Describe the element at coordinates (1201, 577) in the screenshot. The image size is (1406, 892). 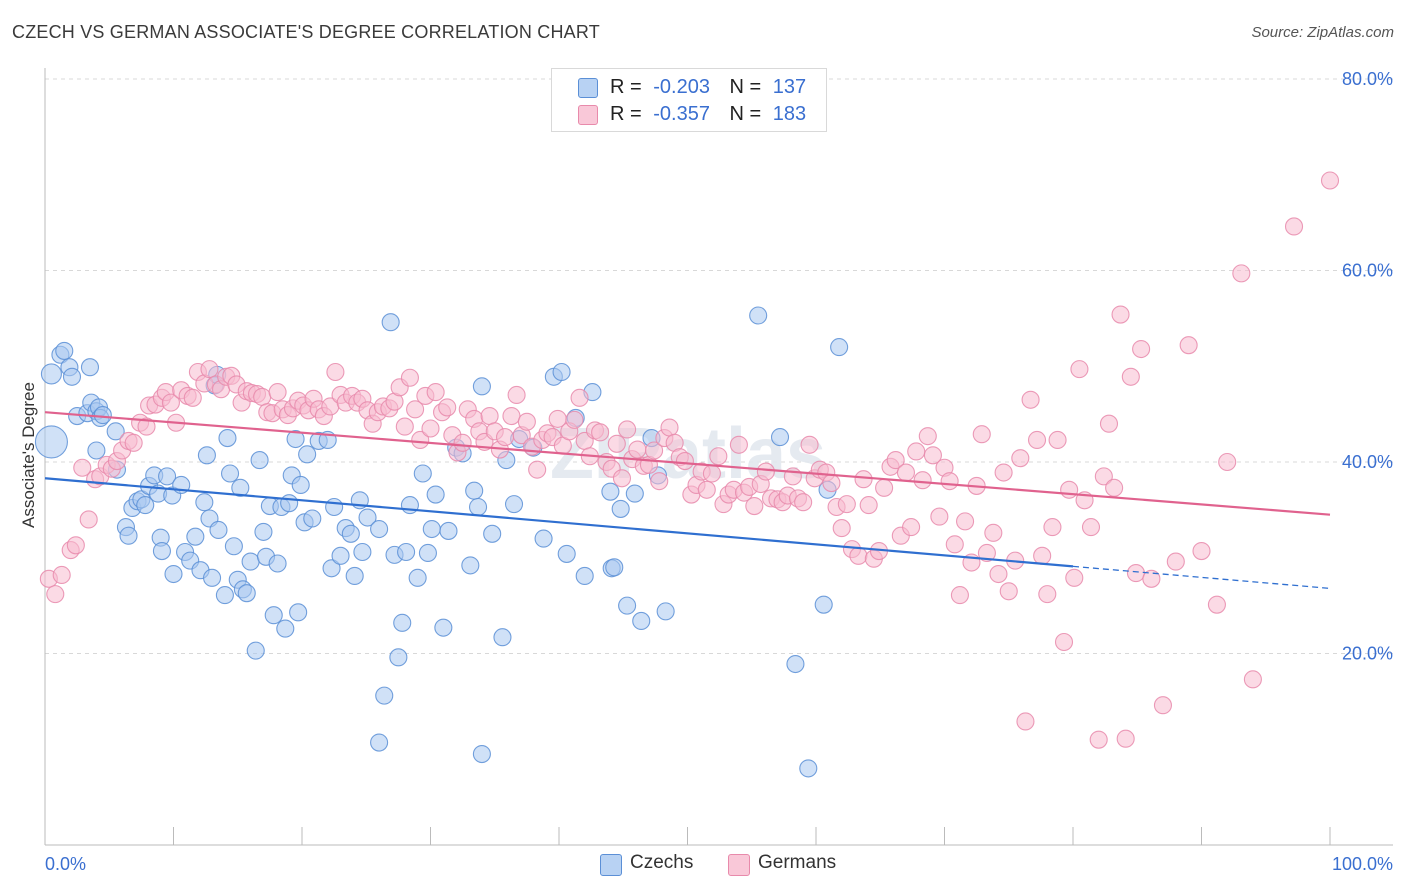
I see `czechs-trend-extension` at that location.